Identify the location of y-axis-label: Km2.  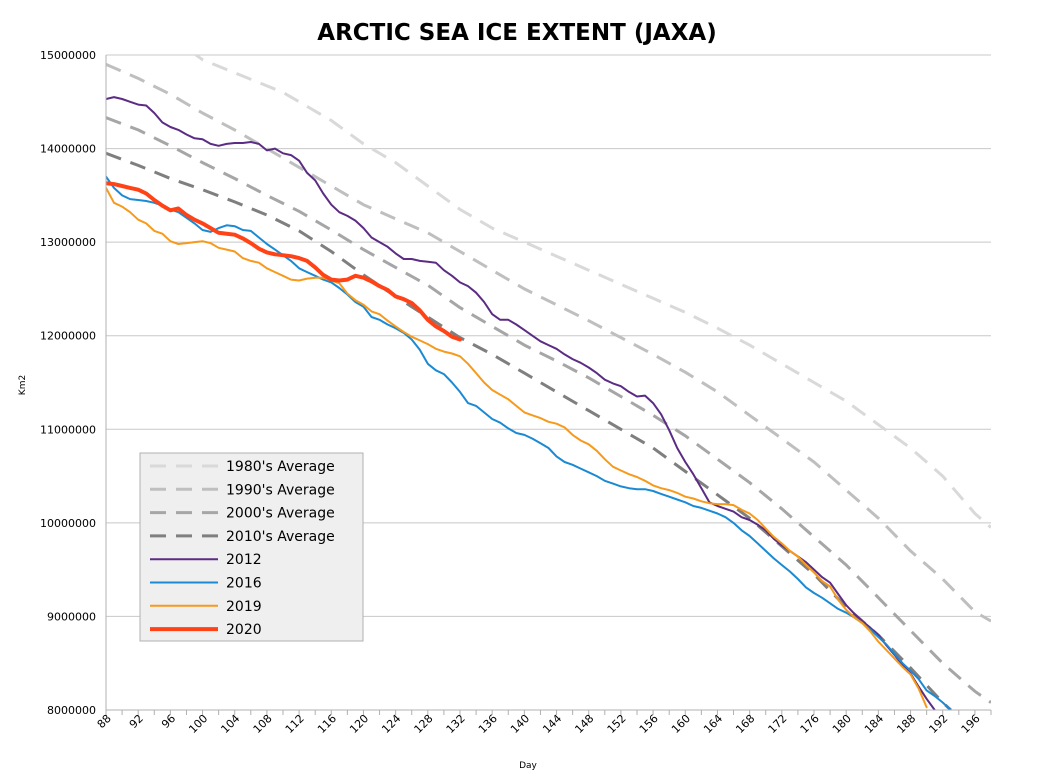
(23, 385).